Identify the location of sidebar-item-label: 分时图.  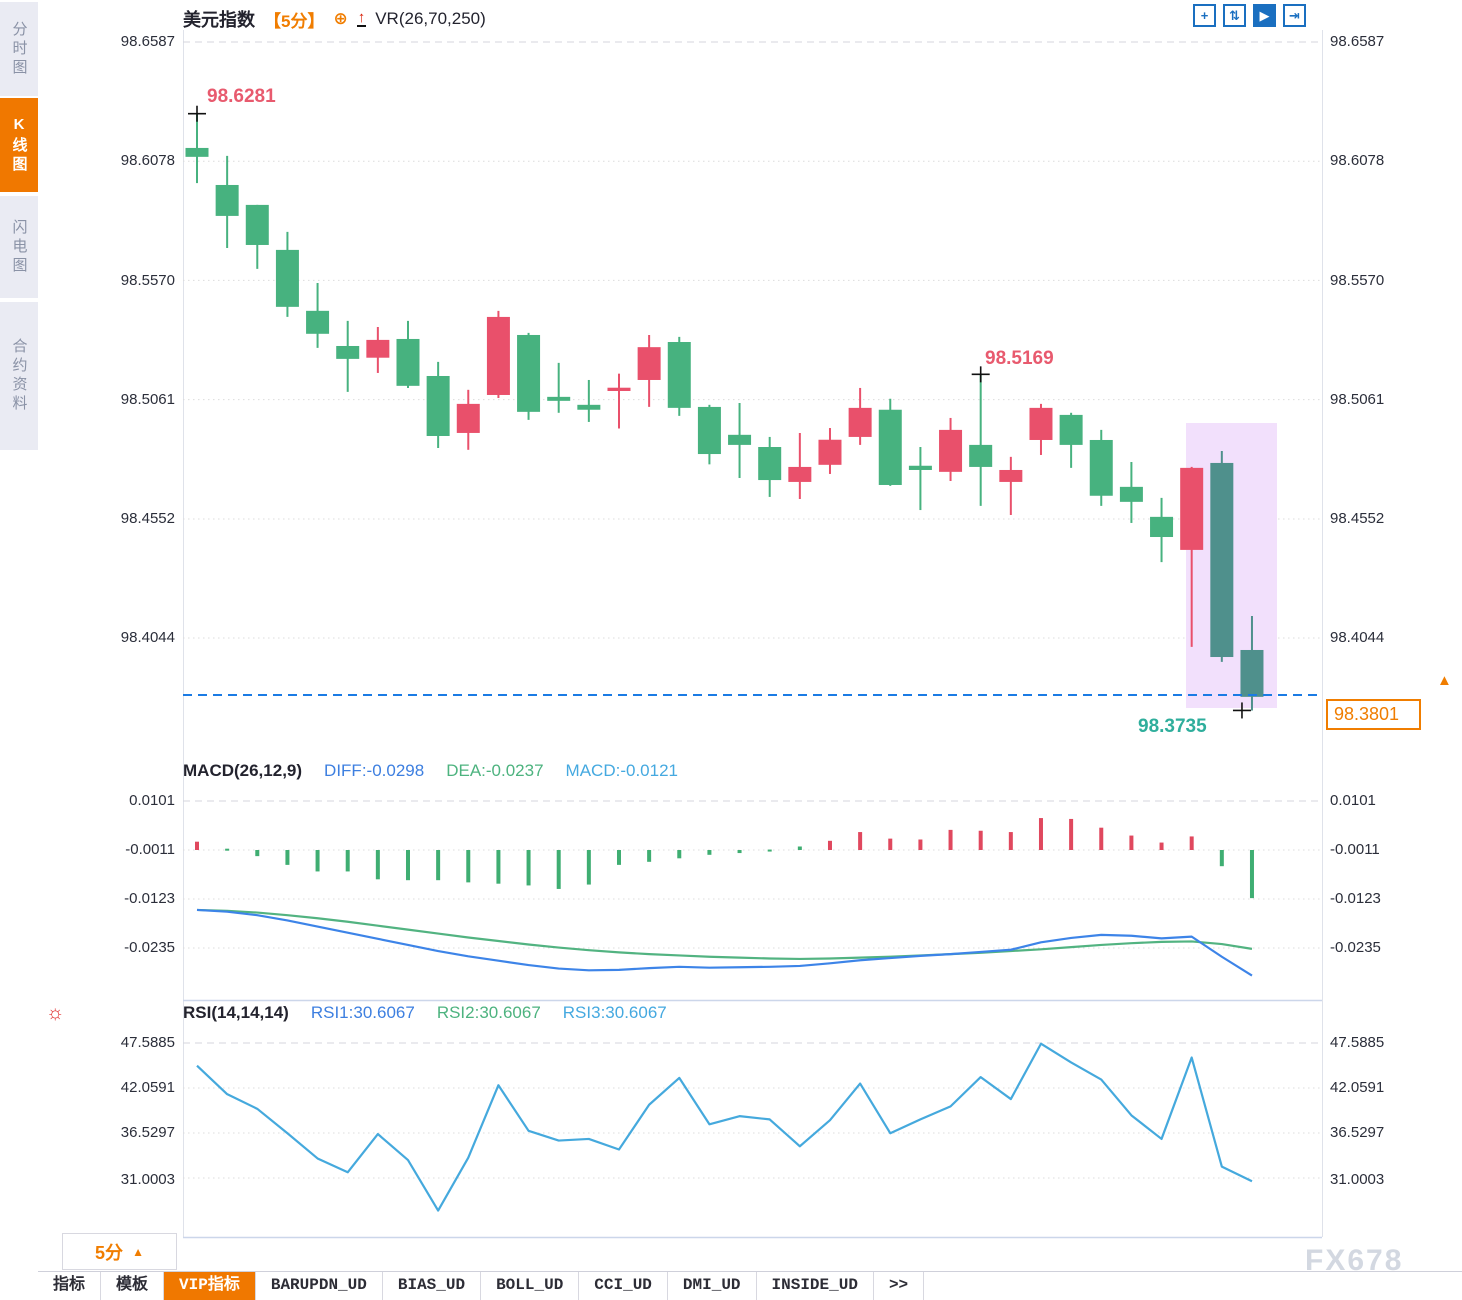
(19, 49).